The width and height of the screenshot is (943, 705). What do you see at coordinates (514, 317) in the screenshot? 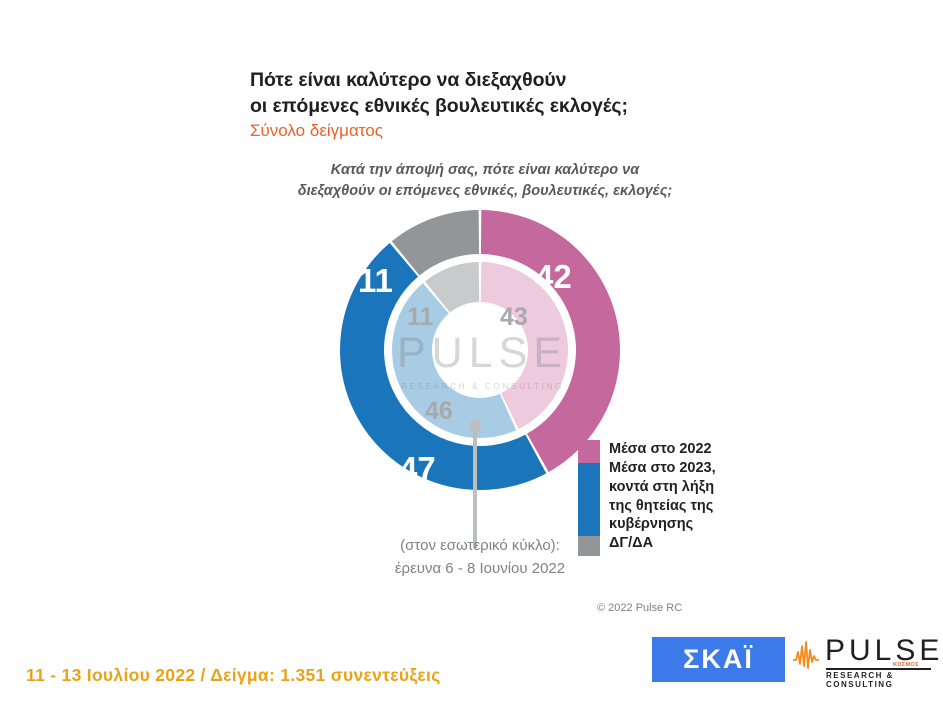
I see `inner-segment-value-2022: 43` at bounding box center [514, 317].